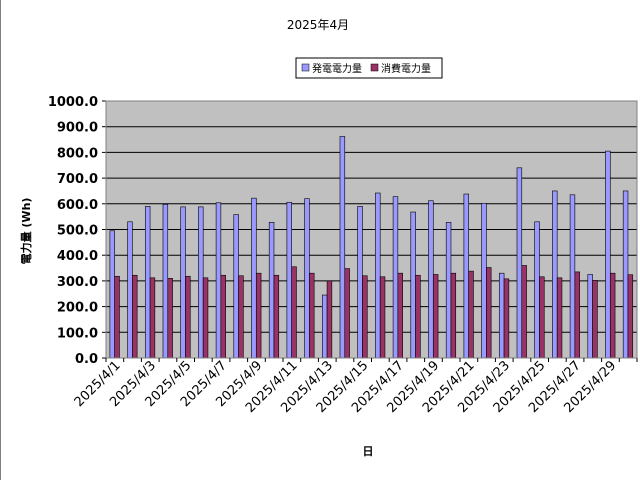 The image size is (640, 480). I want to click on y-tick-label: 300.0, so click(77, 282).